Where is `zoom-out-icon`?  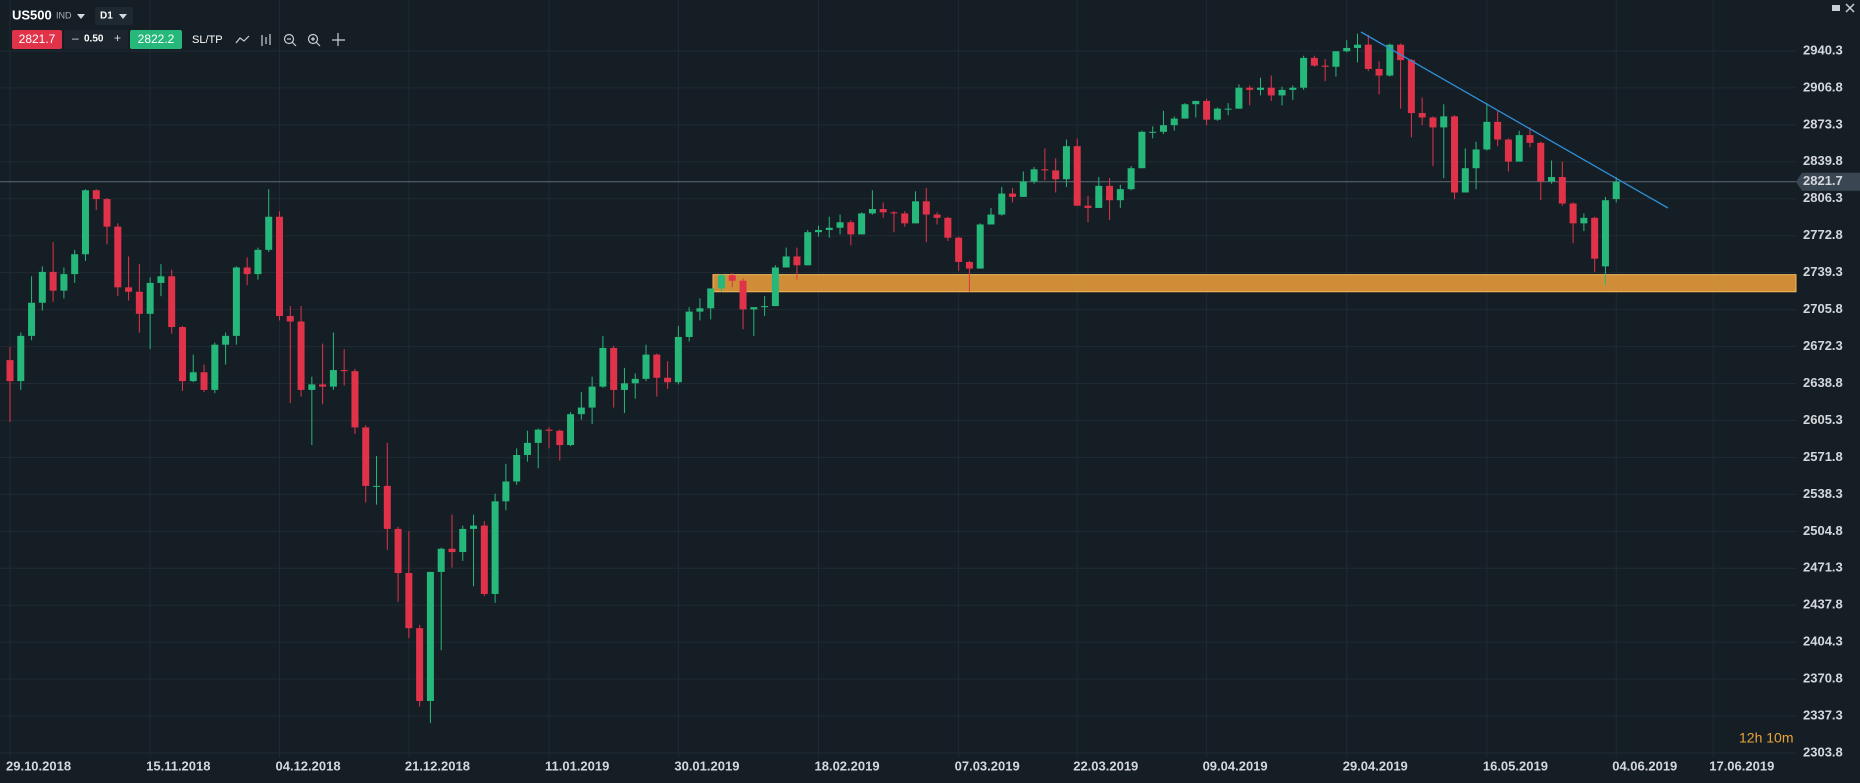 zoom-out-icon is located at coordinates (289, 39).